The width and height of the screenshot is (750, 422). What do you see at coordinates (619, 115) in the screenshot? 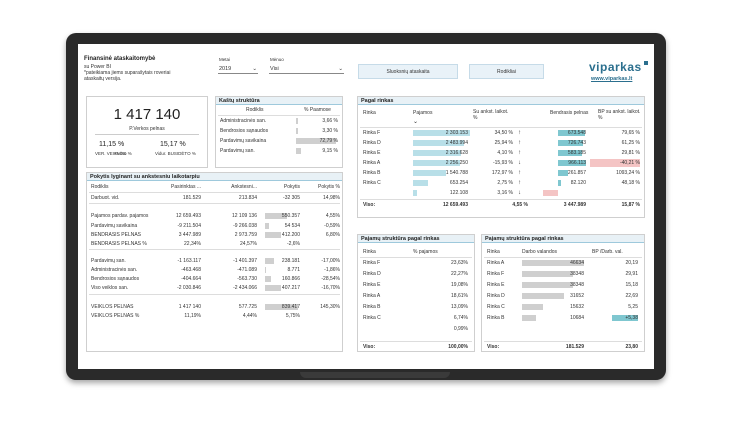
I see `markets-col-bp-ankst: BP su ankst. laikot. %` at bounding box center [619, 115].